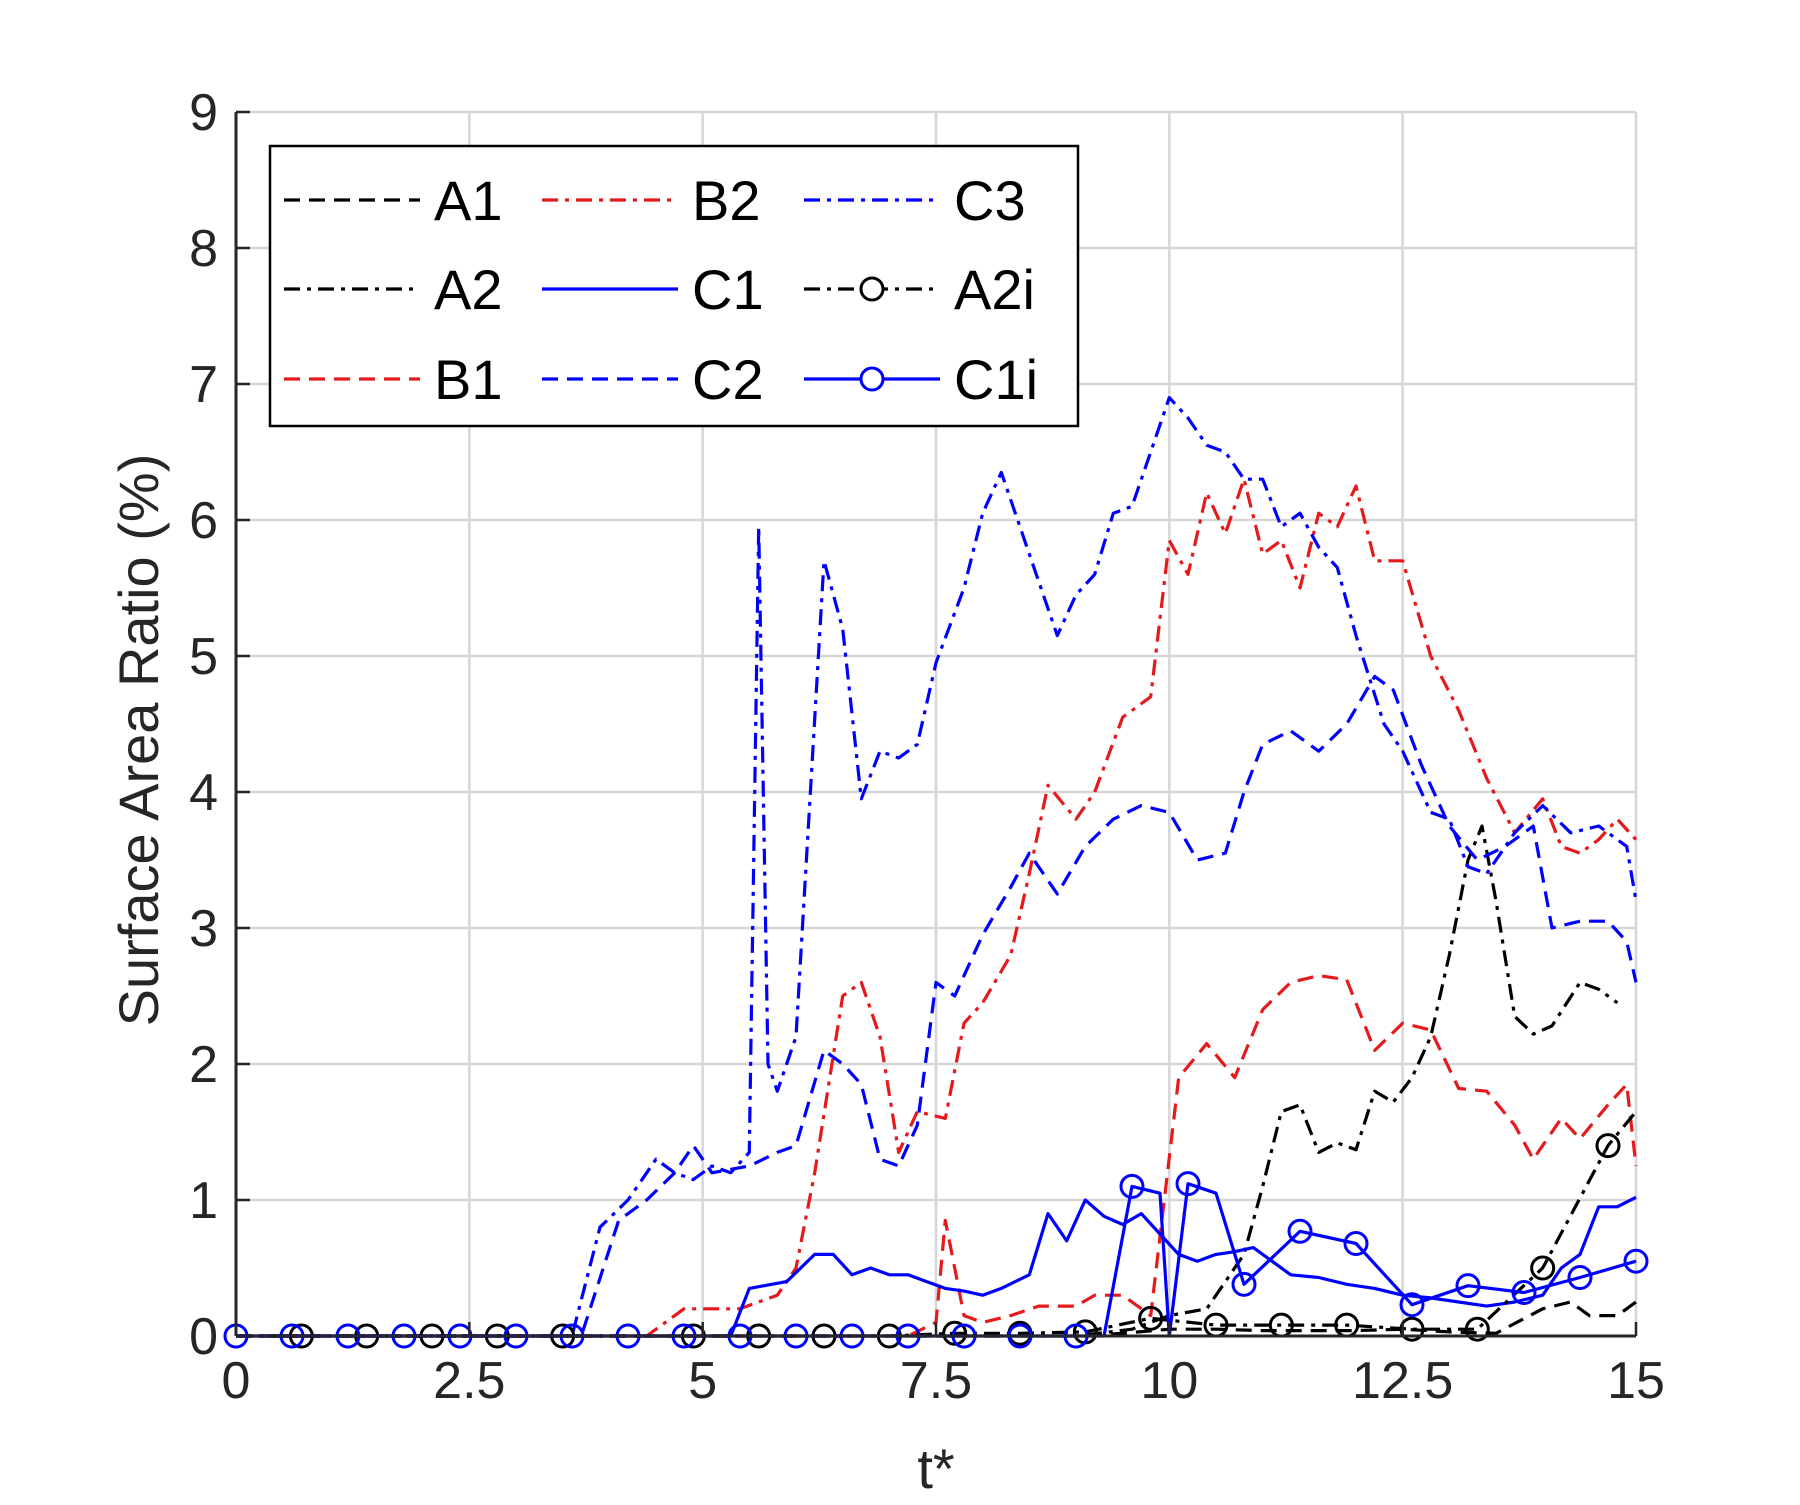  I want to click on y-tick-label: 0, so click(203, 1337).